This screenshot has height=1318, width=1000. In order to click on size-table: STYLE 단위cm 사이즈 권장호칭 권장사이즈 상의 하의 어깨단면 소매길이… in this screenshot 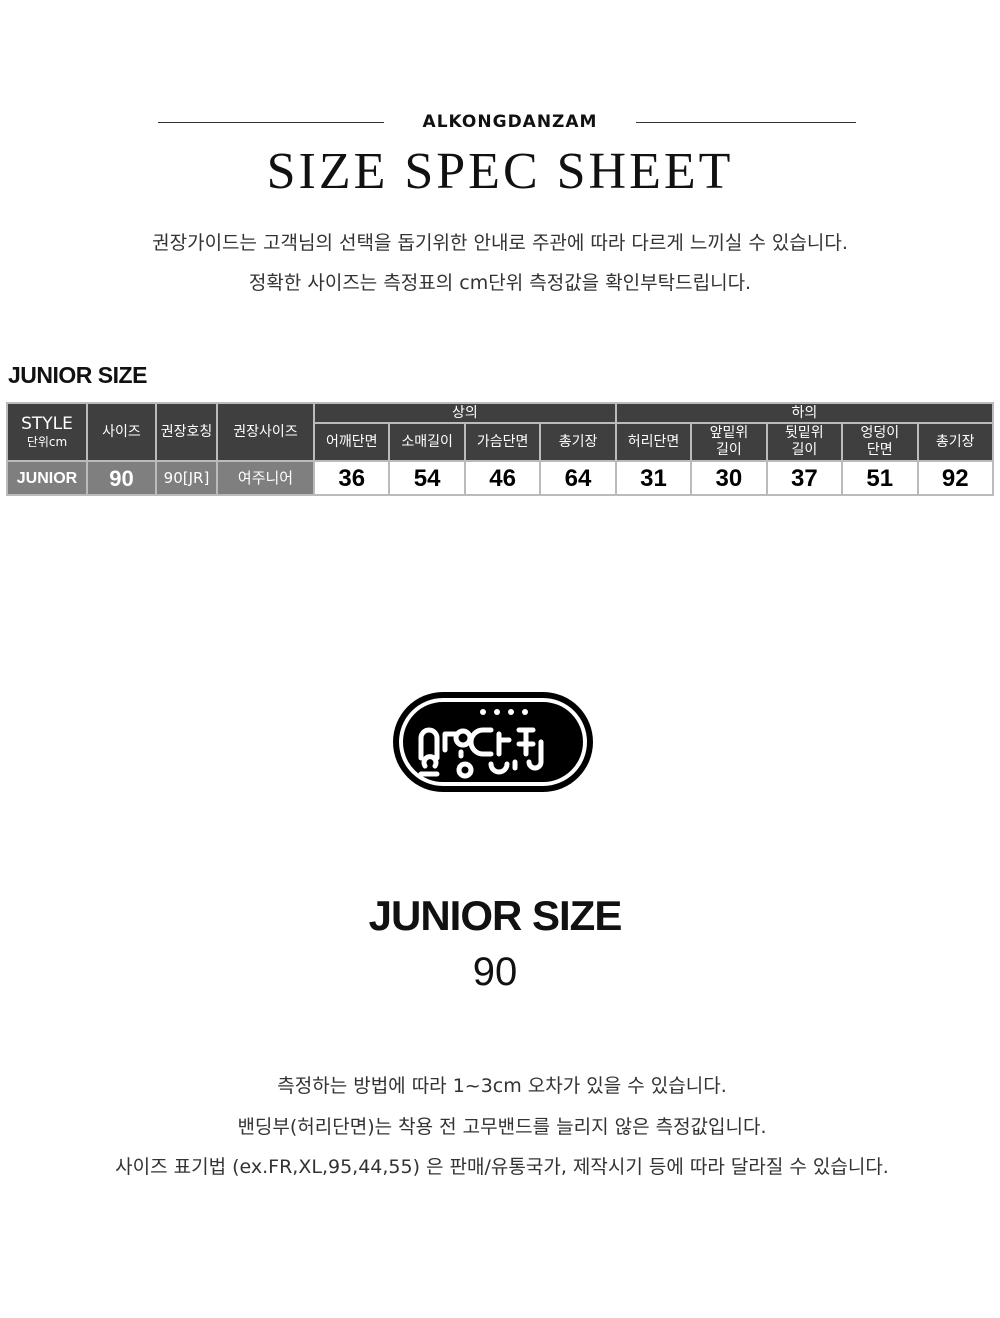, I will do `click(500, 449)`.